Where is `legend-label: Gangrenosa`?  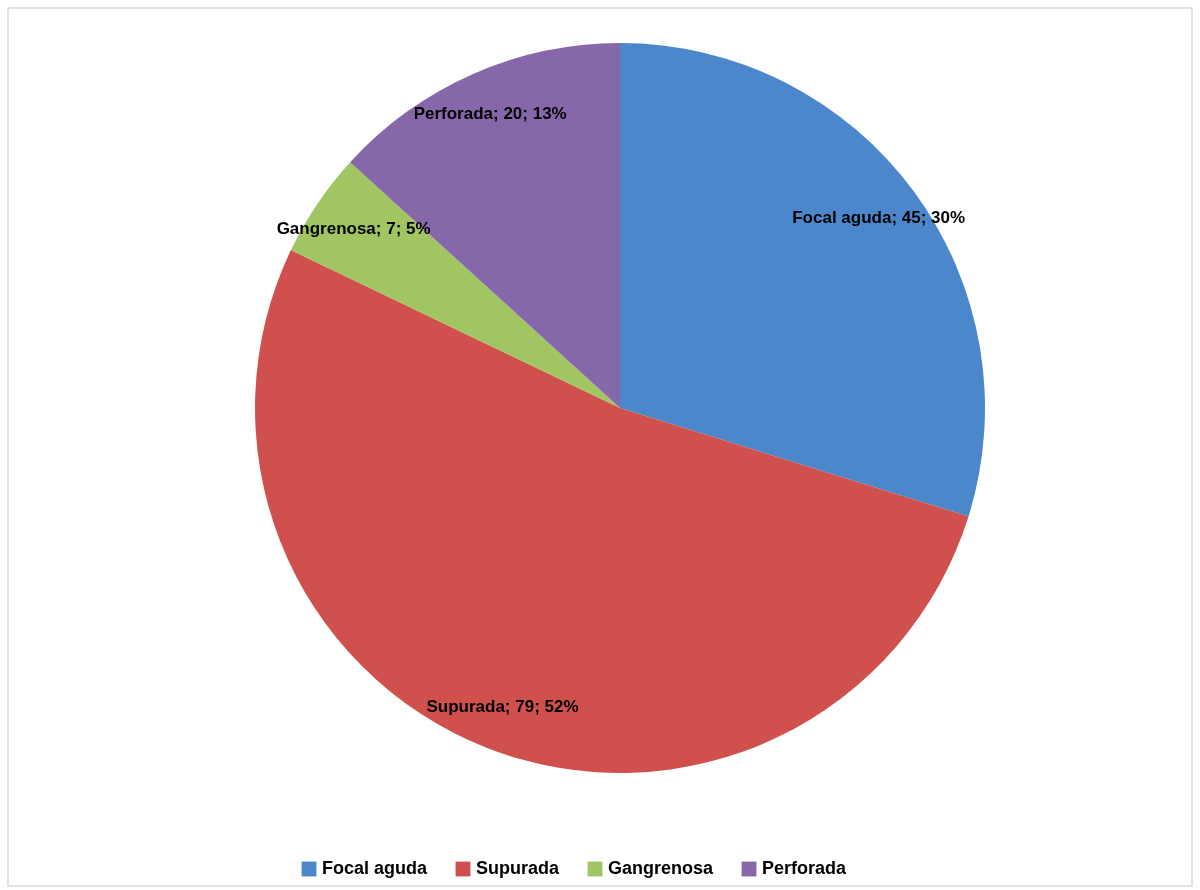 legend-label: Gangrenosa is located at coordinates (661, 868).